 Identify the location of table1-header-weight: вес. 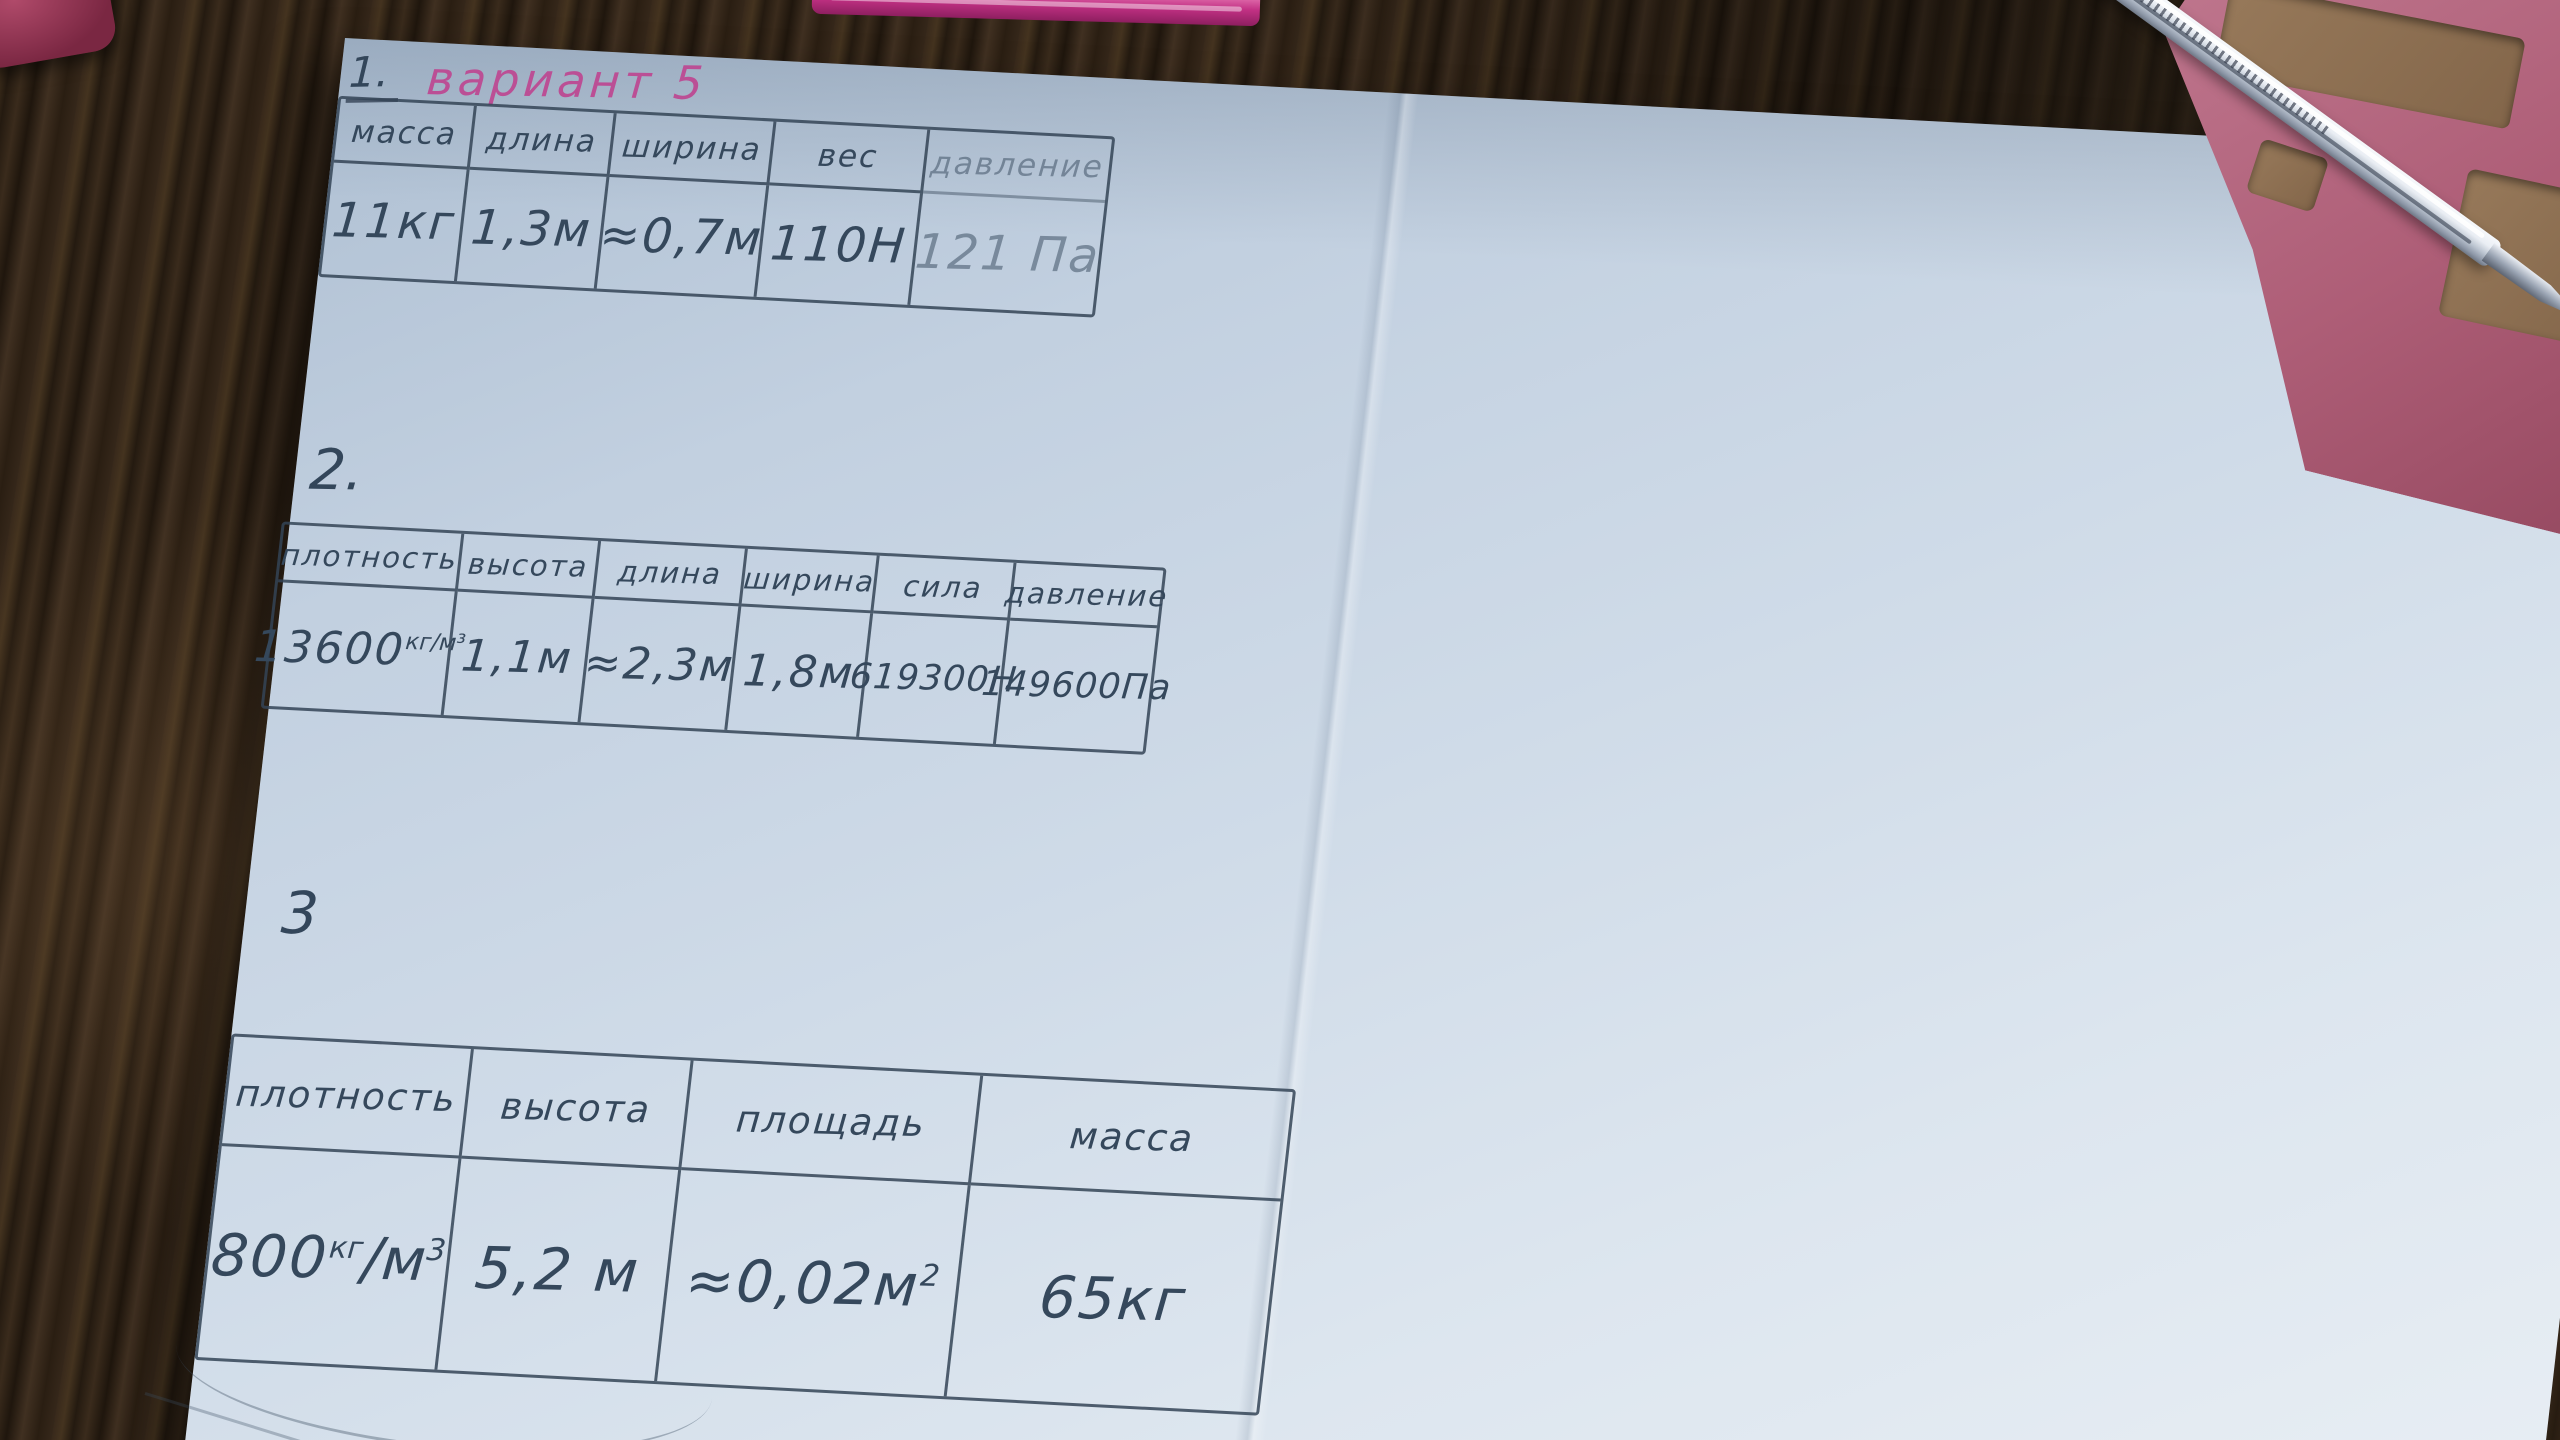
(850, 157).